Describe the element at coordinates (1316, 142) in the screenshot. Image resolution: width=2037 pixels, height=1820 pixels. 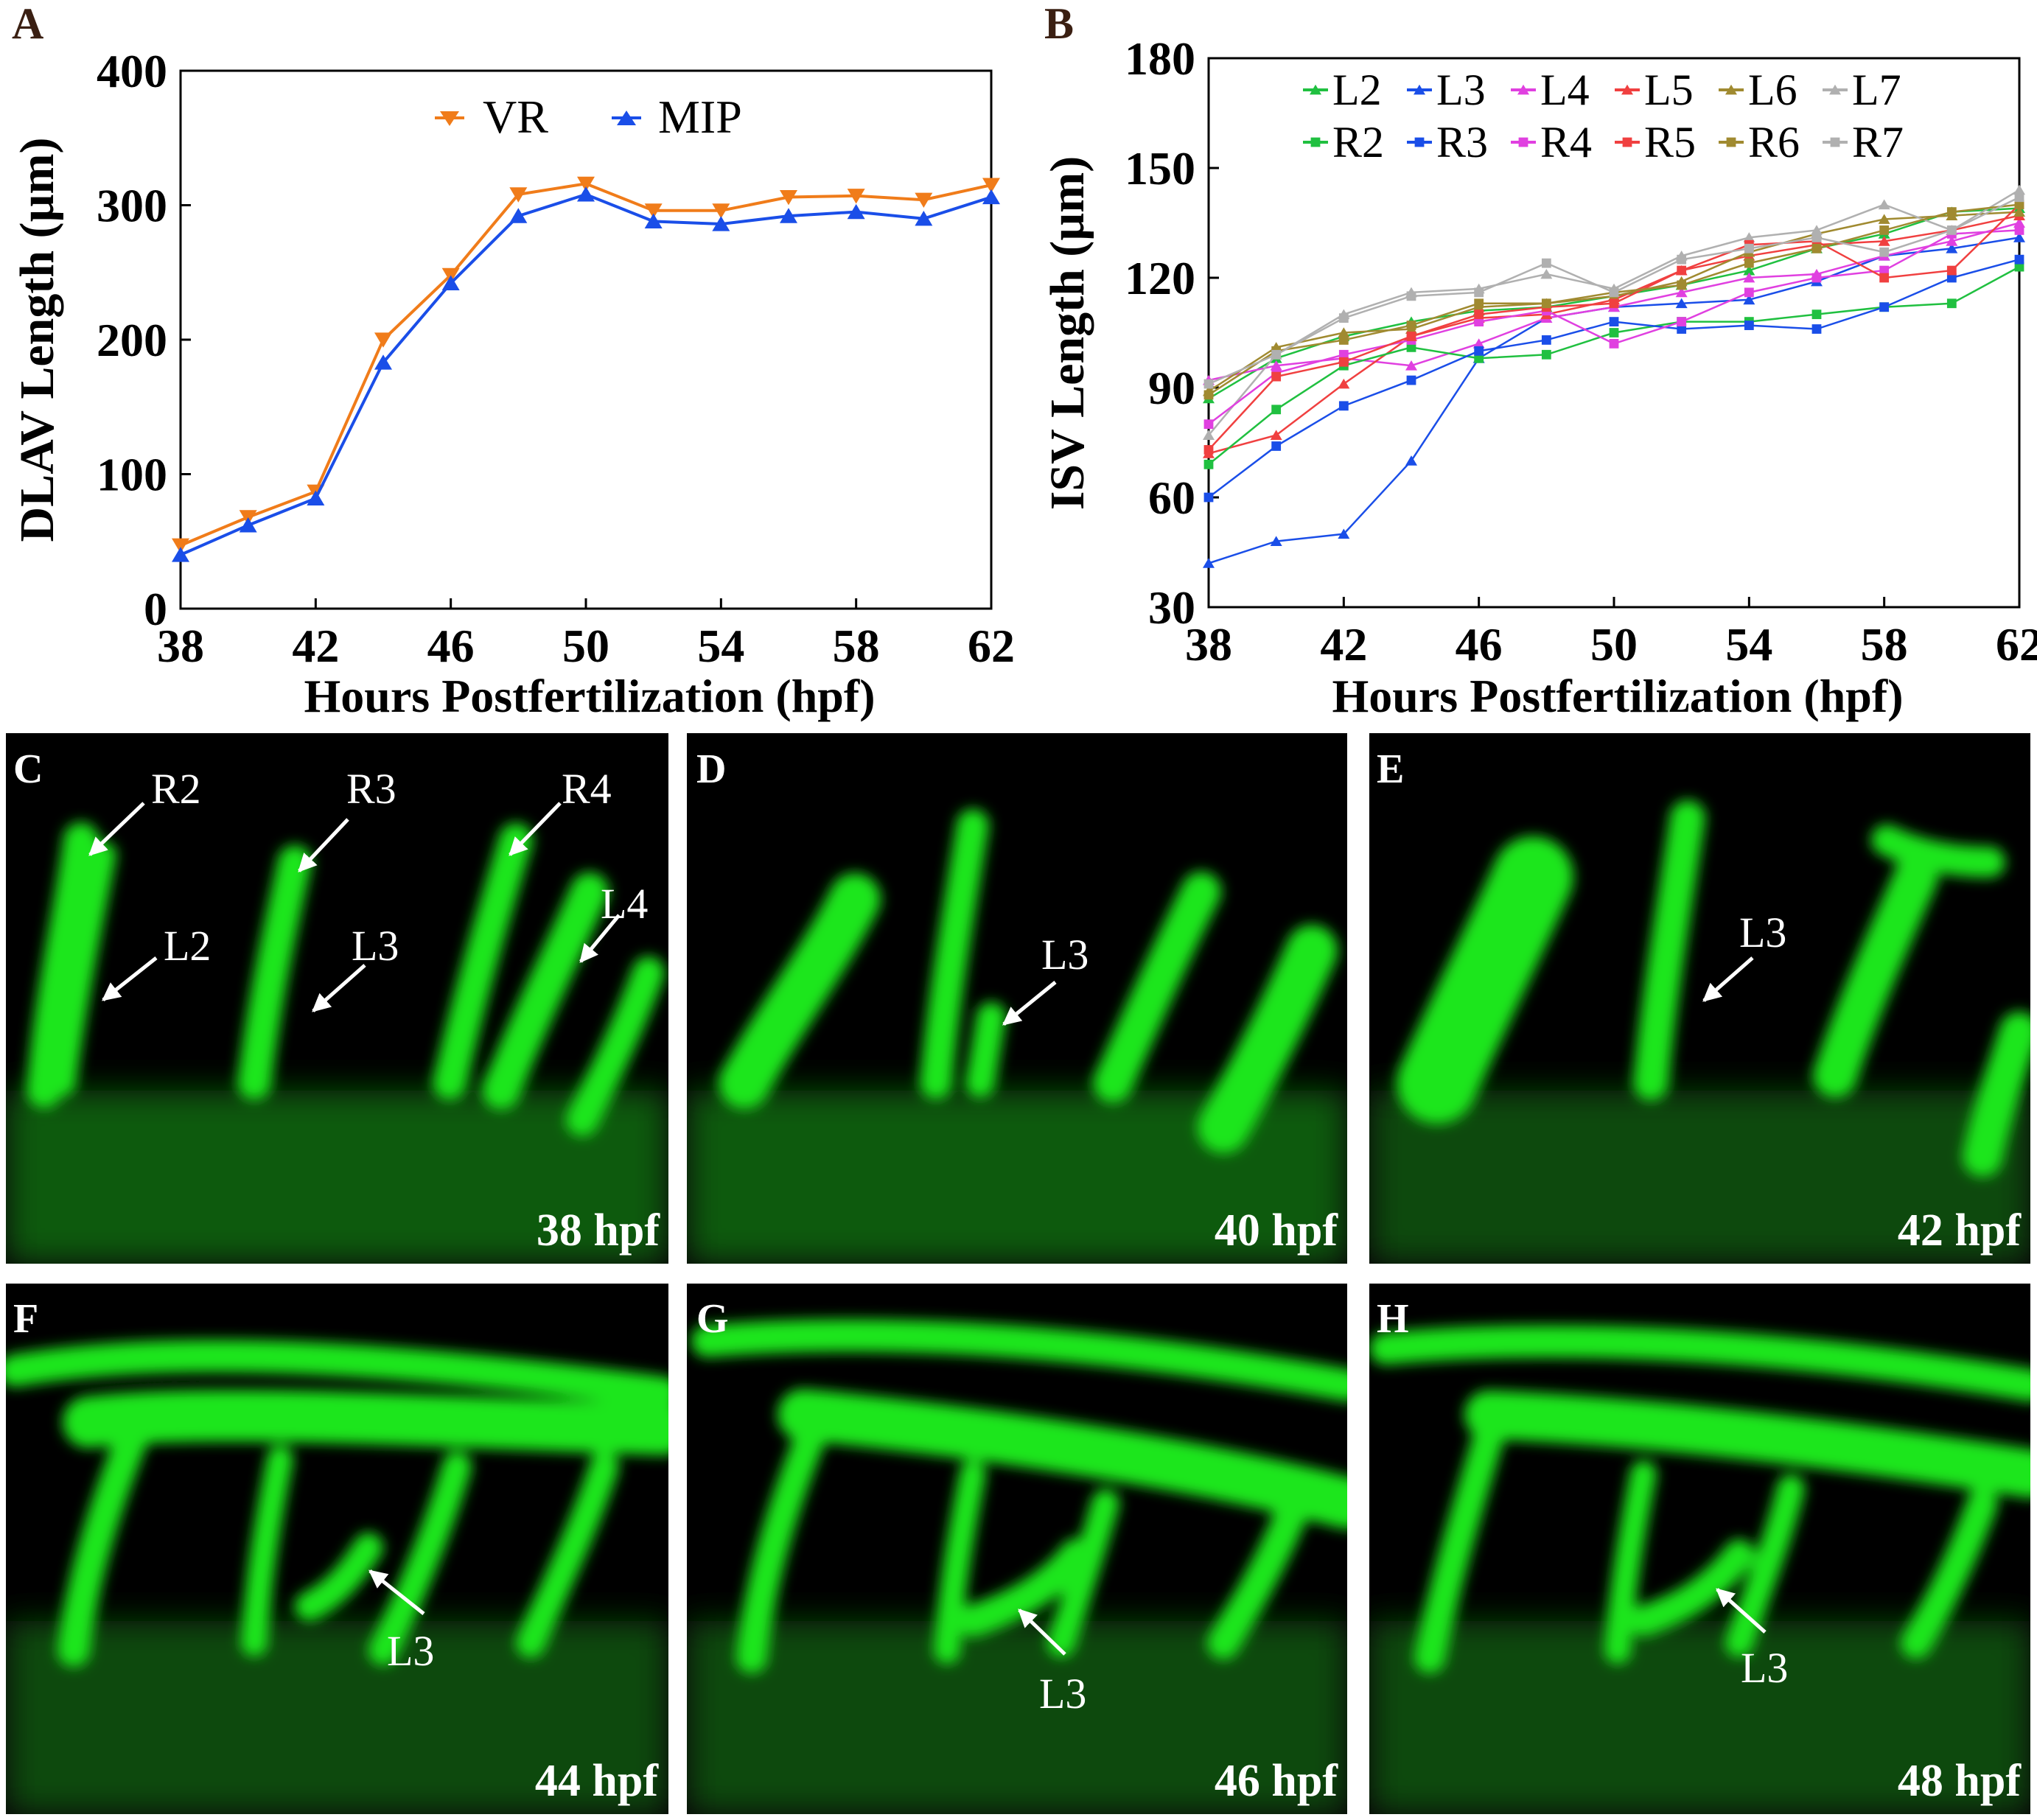
I see `legend-marker-r2` at that location.